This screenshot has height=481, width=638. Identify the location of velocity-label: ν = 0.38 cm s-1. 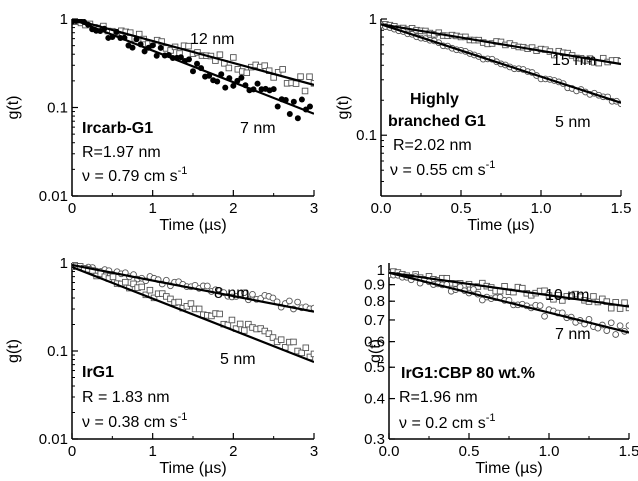
(134, 421).